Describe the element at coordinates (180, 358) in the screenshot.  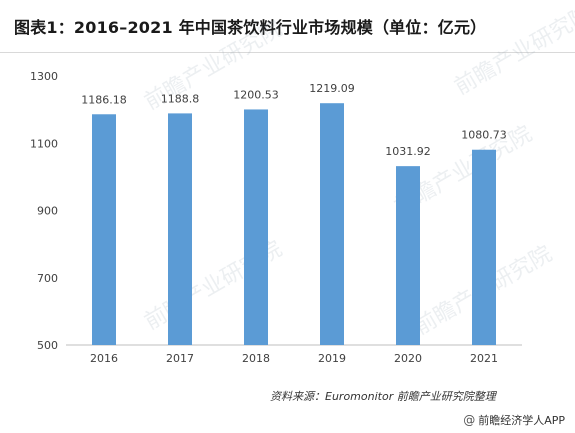
I see `x-tick-label: 2017` at that location.